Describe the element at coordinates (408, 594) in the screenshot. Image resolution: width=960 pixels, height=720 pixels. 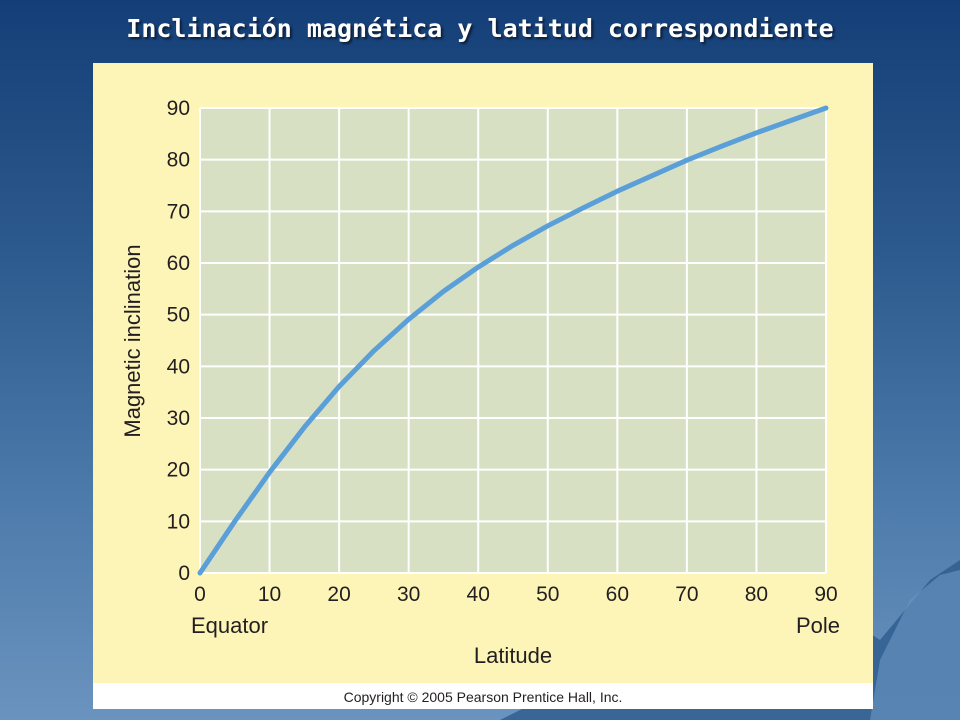
I see `x-tick-label: 30` at that location.